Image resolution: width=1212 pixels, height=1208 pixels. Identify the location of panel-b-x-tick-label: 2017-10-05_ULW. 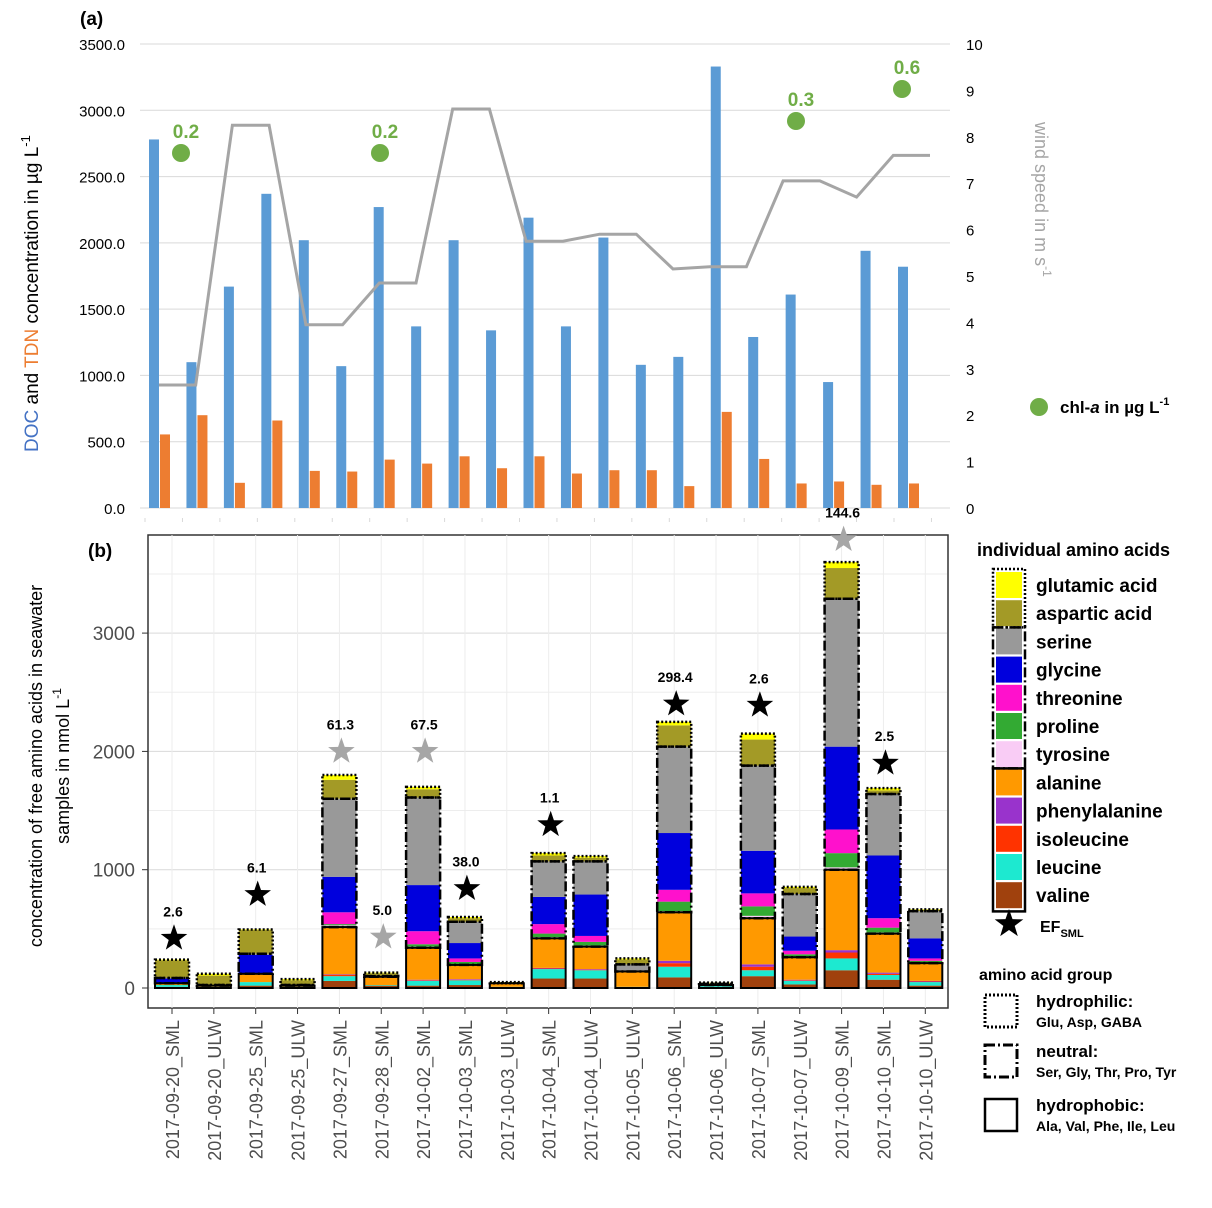
(633, 1090).